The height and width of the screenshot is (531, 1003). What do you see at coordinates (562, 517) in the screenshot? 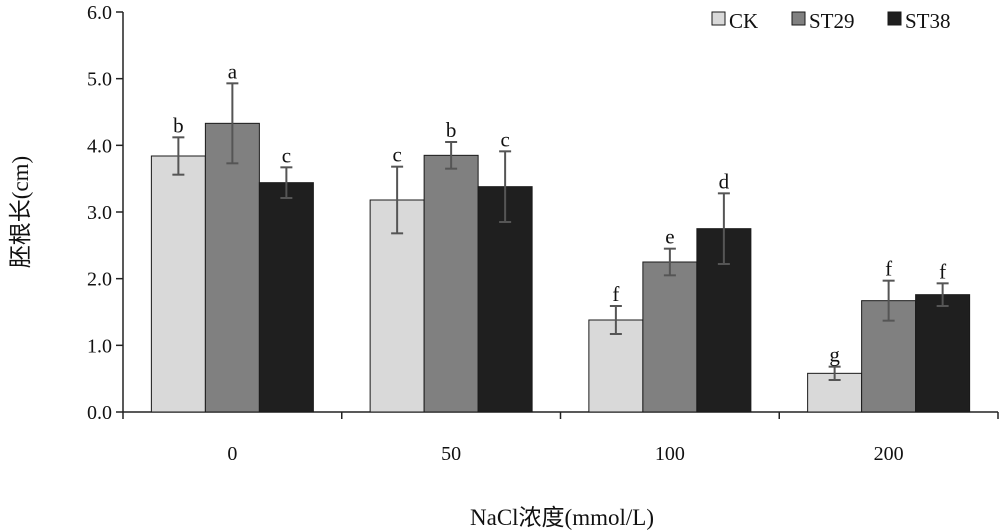
I see `x-axis-title: NaCl浓度(mmol/L)` at bounding box center [562, 517].